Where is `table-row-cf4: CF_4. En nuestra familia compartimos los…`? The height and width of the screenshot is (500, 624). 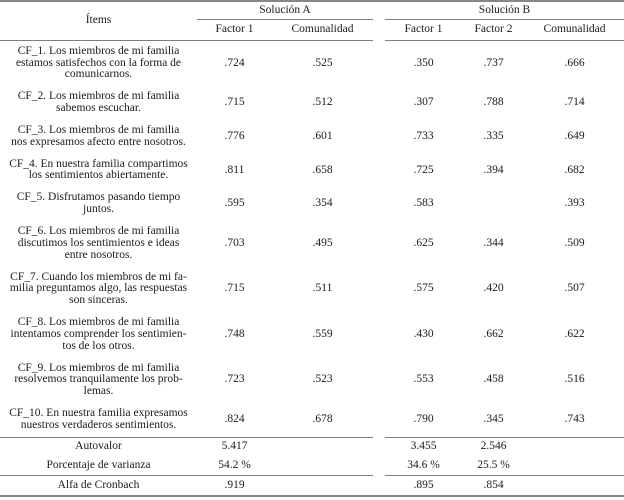 table-row-cf4: CF_4. En nuestra familia compartimos los… is located at coordinates (312, 171).